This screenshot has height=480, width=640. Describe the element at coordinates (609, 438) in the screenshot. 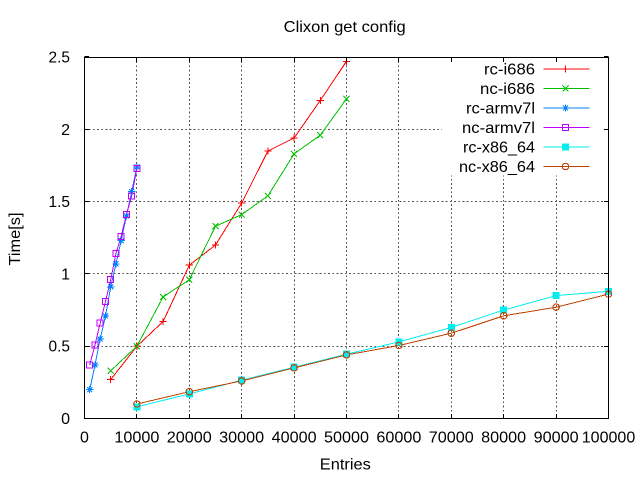

I see `svg-text: 100000` at that location.